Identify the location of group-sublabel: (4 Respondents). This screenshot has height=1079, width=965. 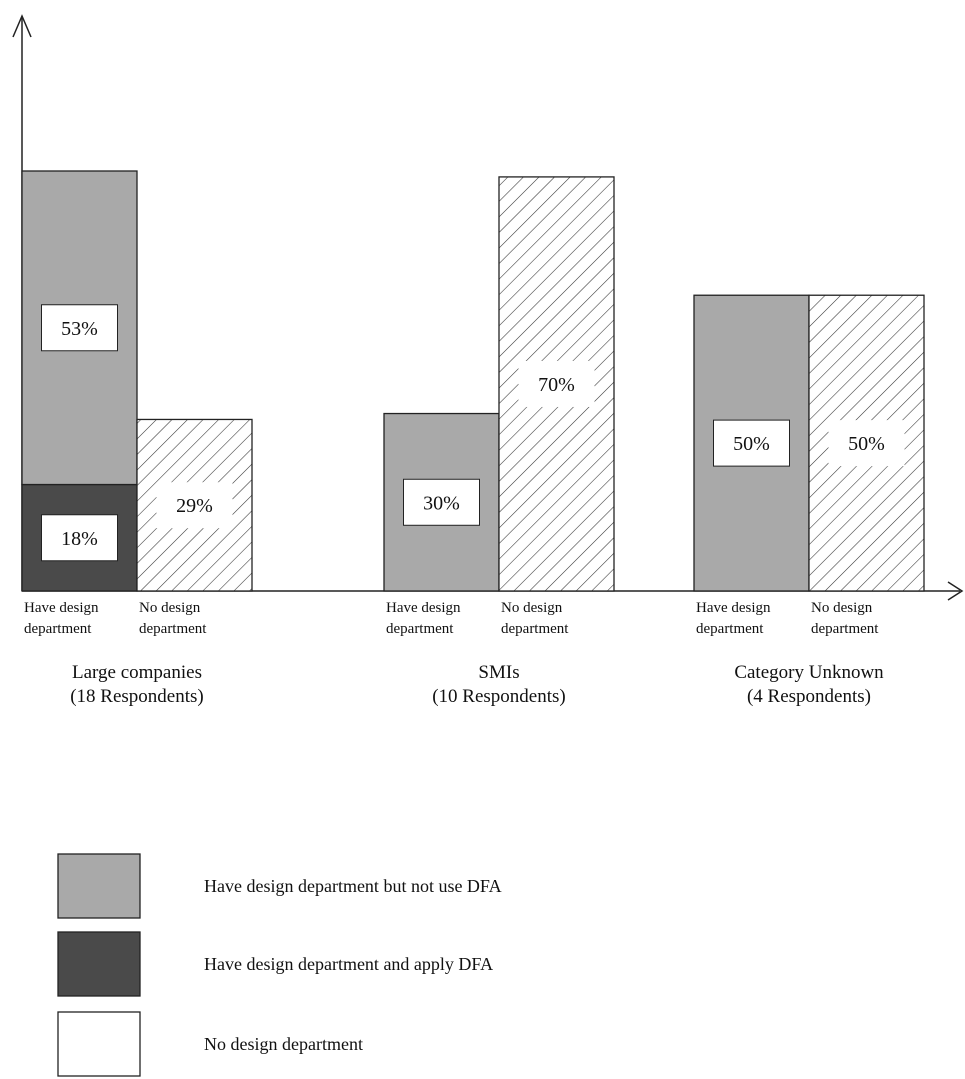
(809, 696).